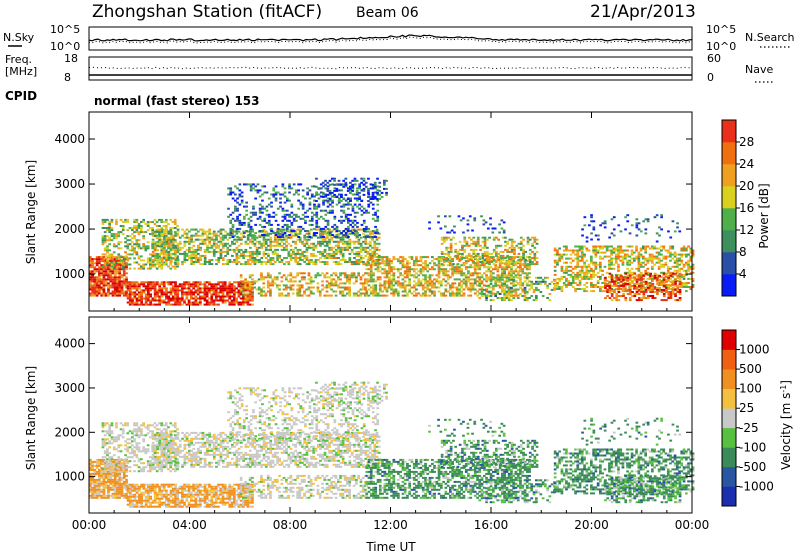  Describe the element at coordinates (65, 46) in the screenshot. I see `noise-left-tick-bottom: 10^0` at that location.